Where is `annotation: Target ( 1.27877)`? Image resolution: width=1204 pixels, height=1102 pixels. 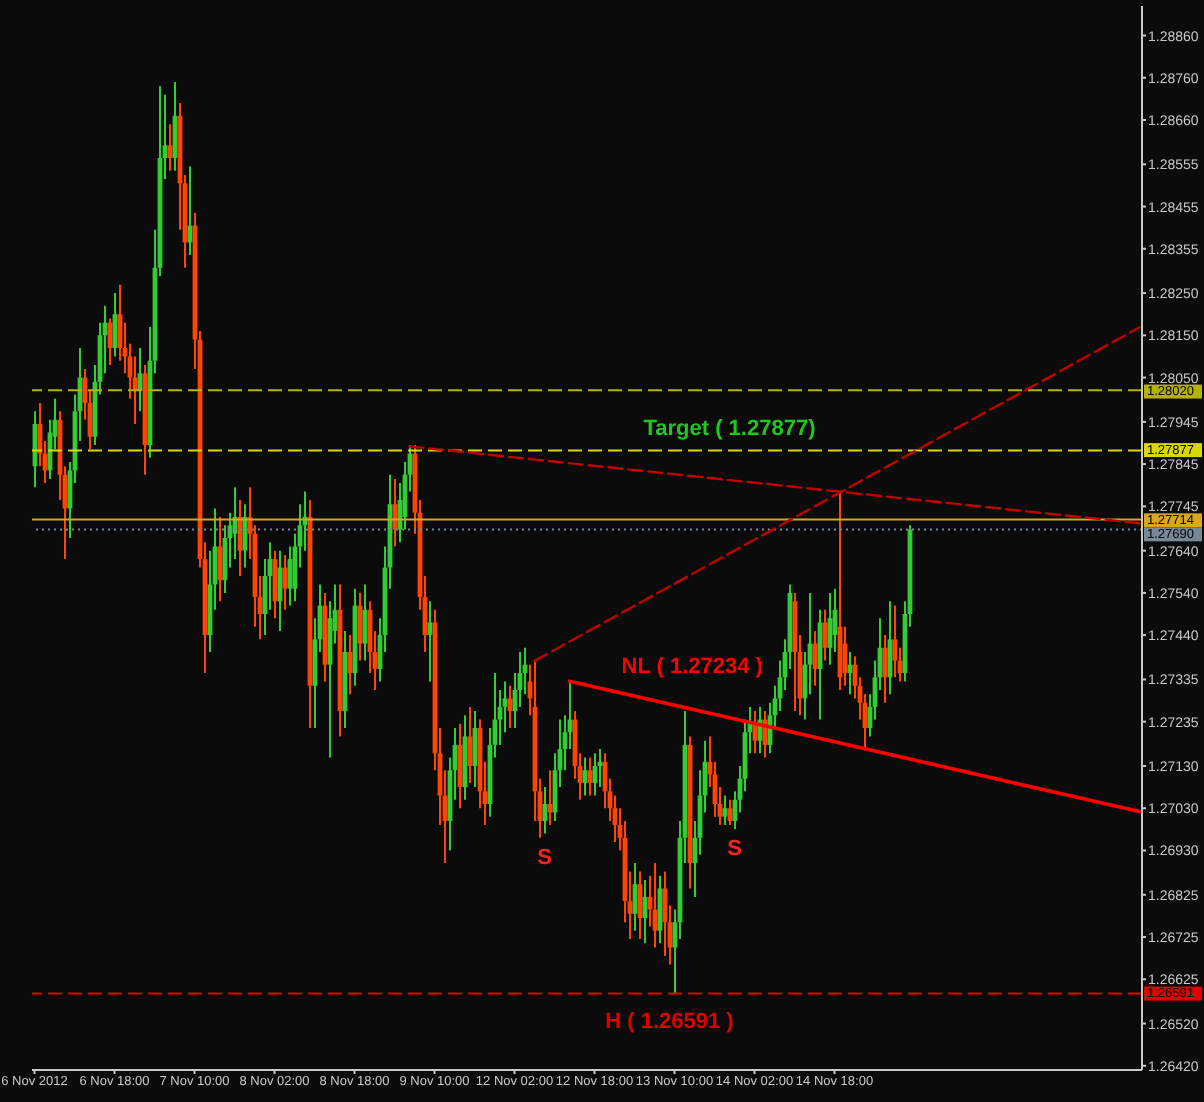 annotation: Target ( 1.27877) is located at coordinates (730, 428).